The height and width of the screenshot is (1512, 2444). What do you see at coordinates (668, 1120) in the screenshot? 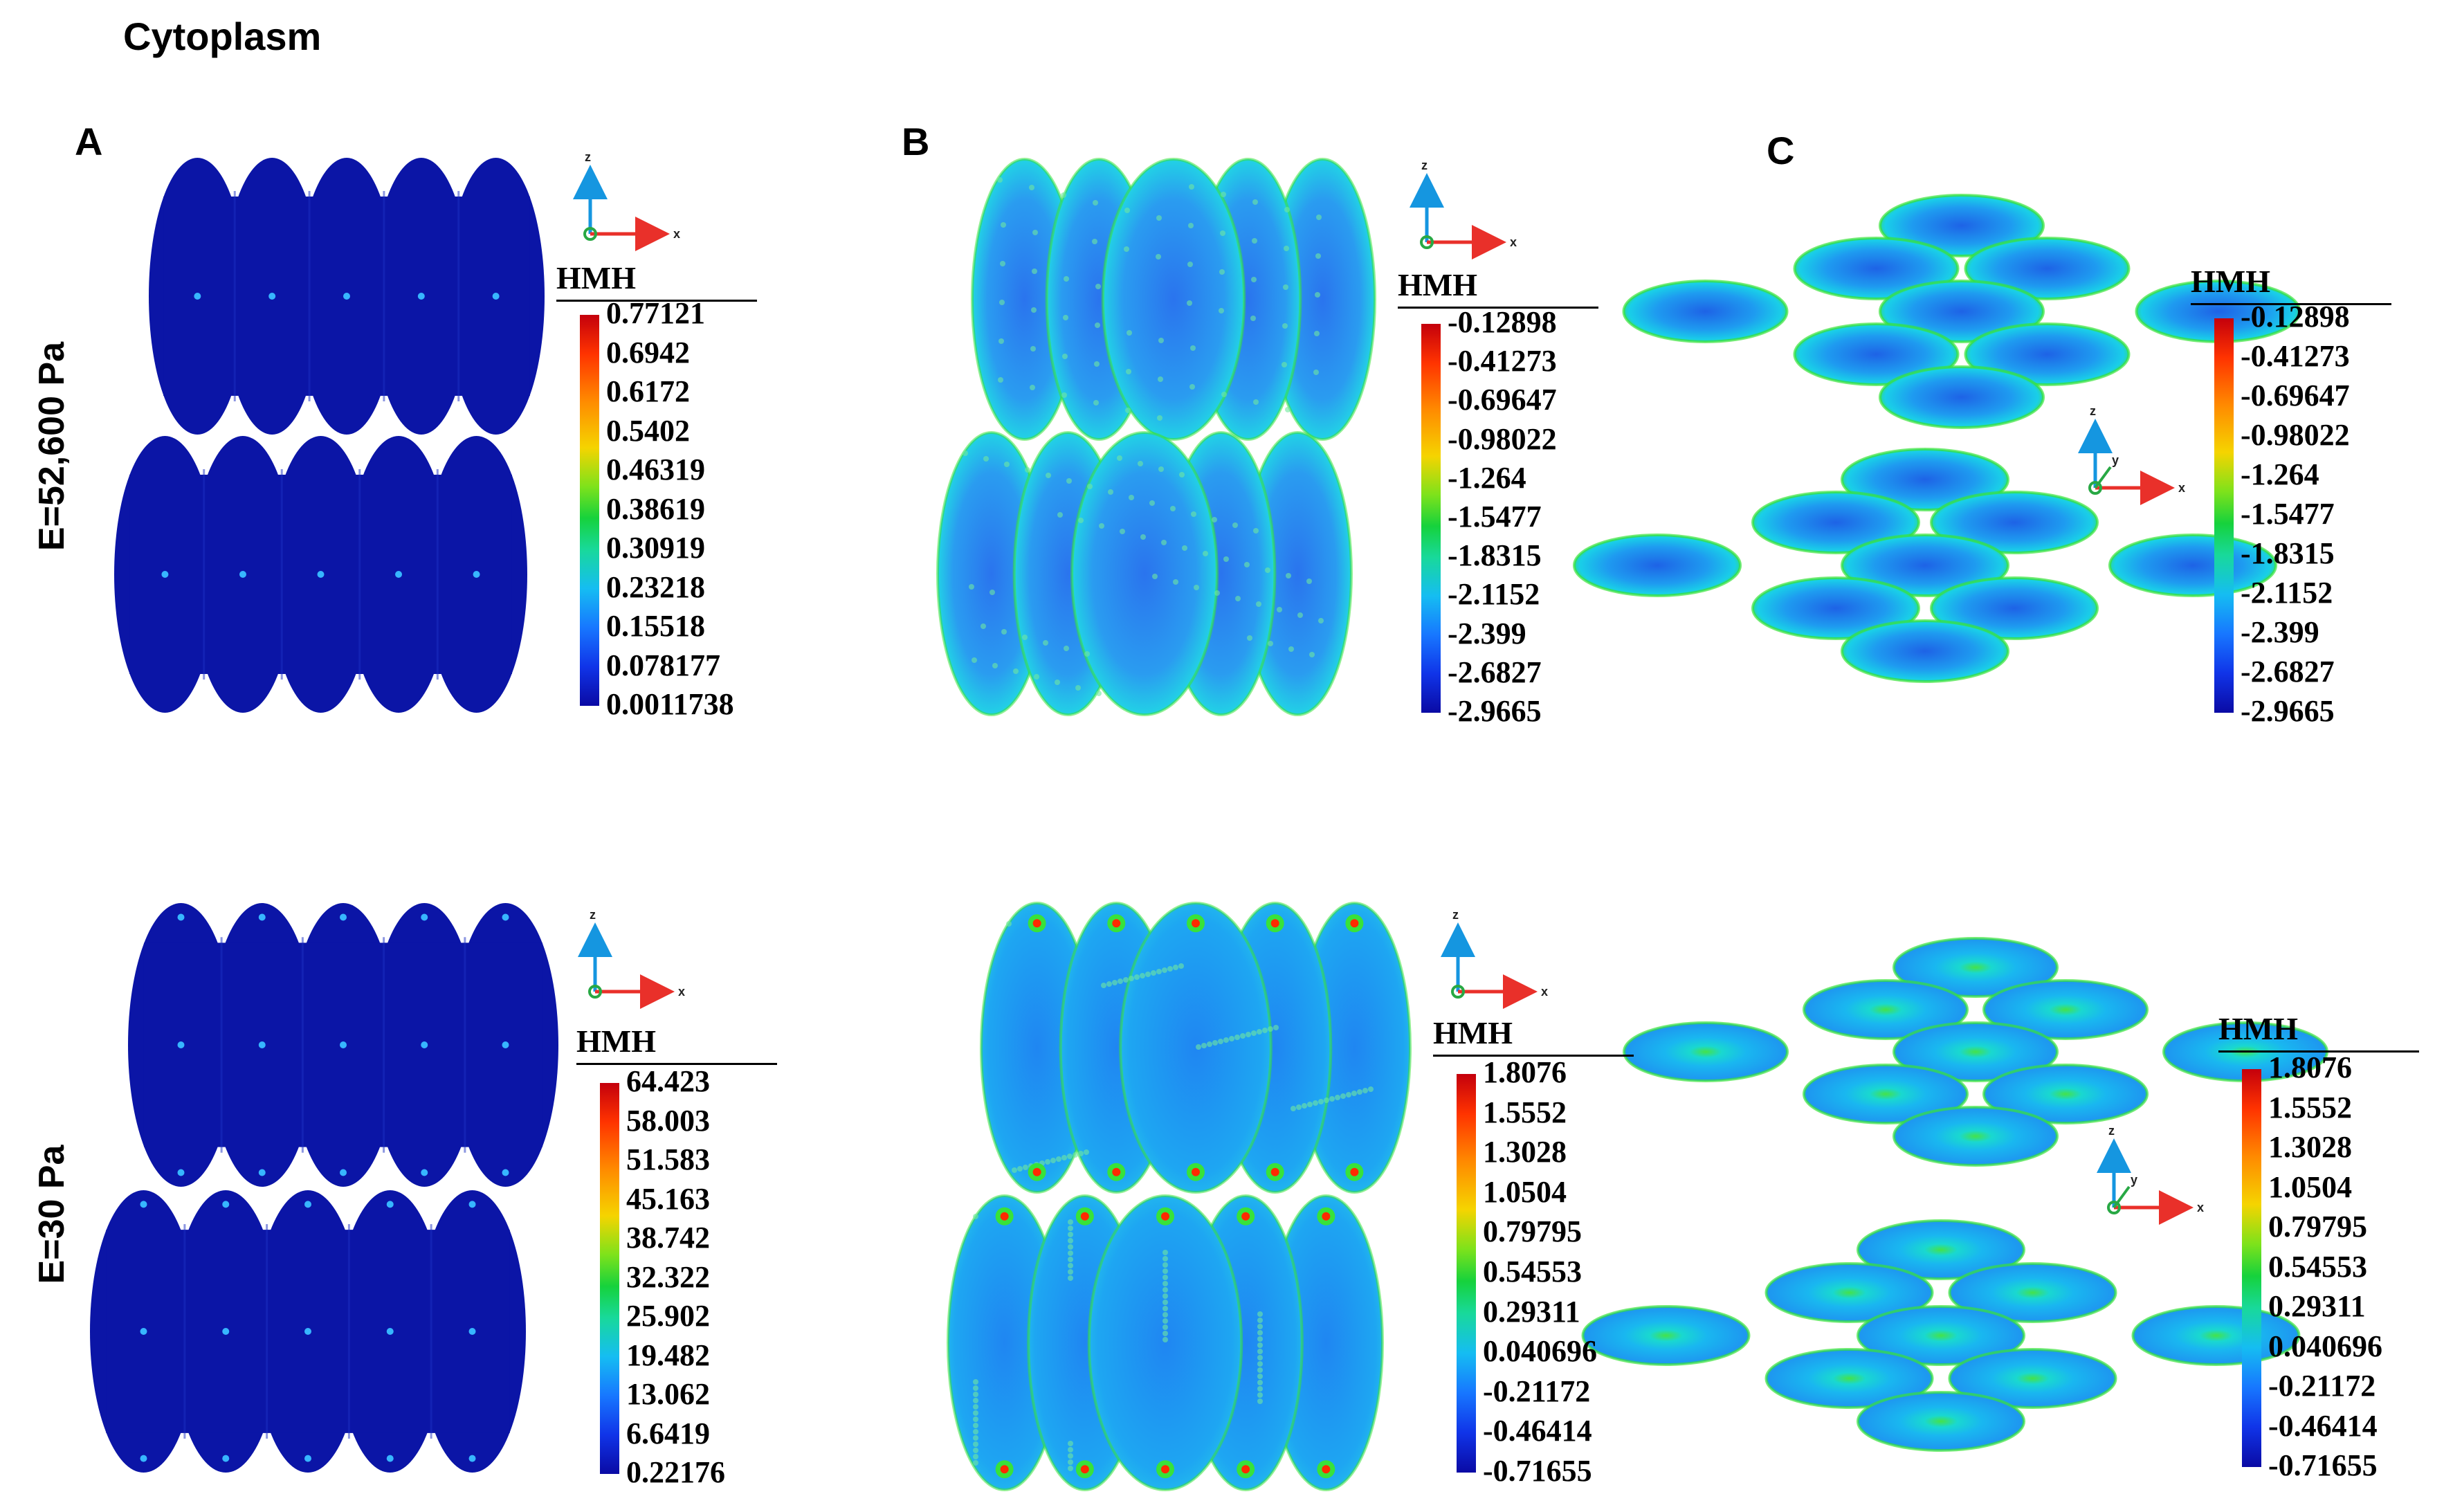
I see `colorbar-tick-label: 58.003` at bounding box center [668, 1120].